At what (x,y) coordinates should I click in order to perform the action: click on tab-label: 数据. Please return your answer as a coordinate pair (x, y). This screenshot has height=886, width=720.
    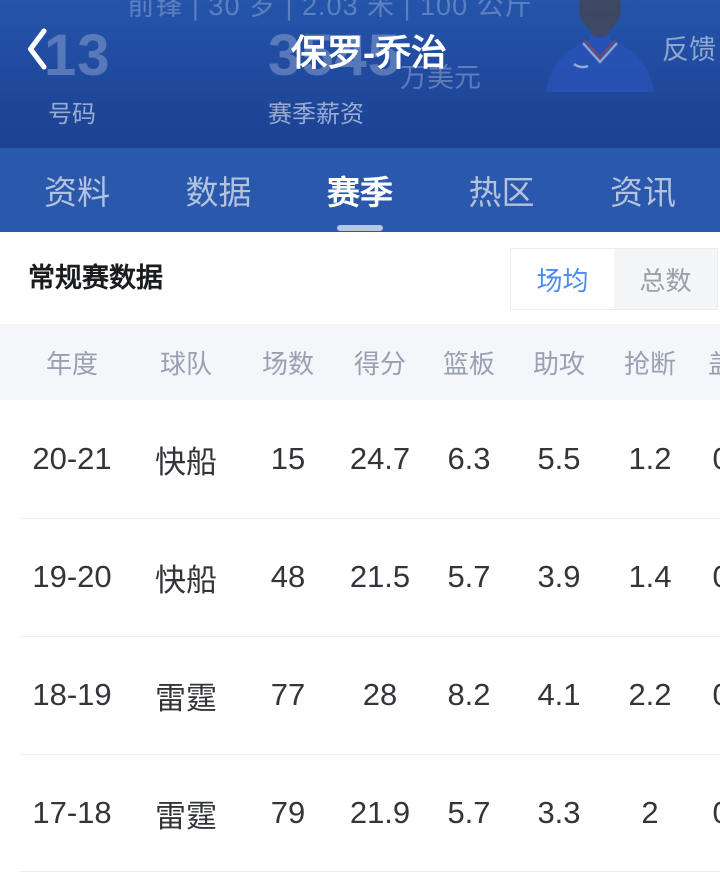
    Looking at the image, I should click on (218, 192).